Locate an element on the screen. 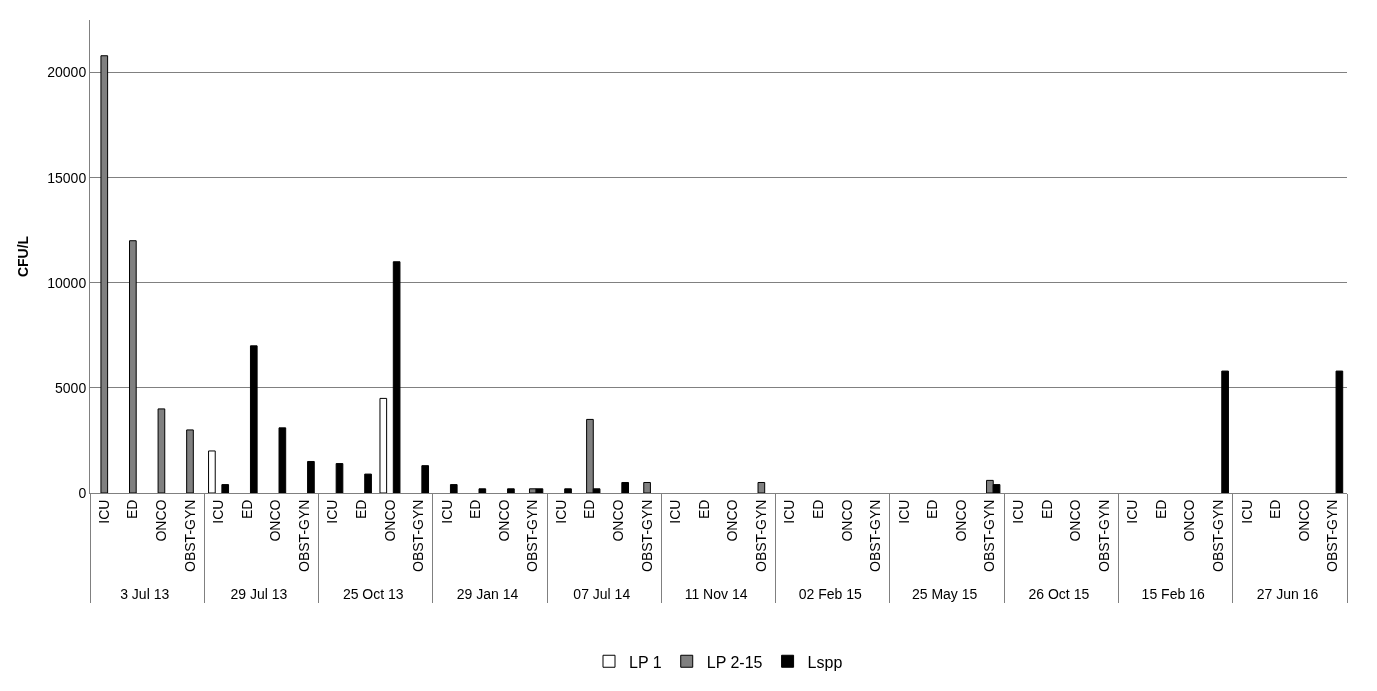 The height and width of the screenshot is (691, 1377). text: 3 Jul 13 is located at coordinates (145, 594).